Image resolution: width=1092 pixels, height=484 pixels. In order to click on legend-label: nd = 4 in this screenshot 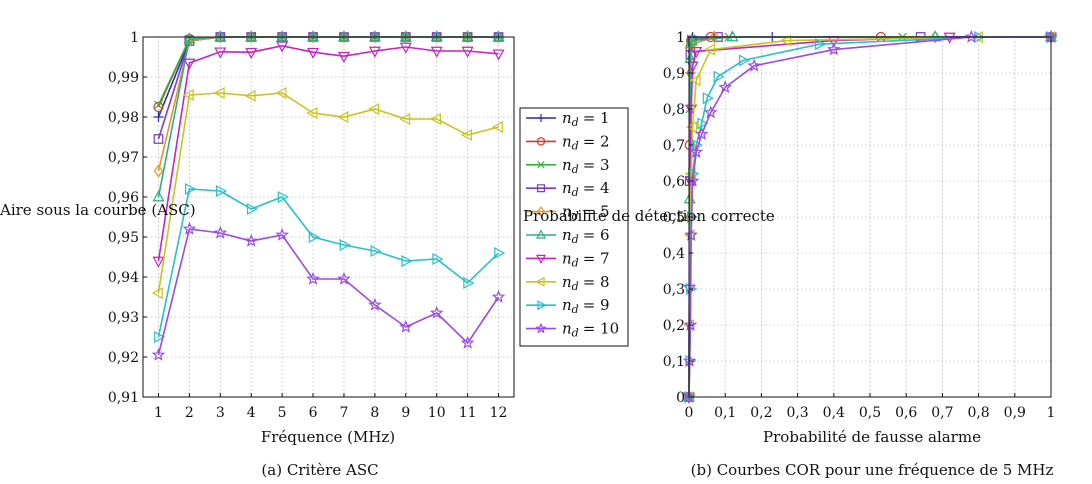, I will do `click(586, 189)`.